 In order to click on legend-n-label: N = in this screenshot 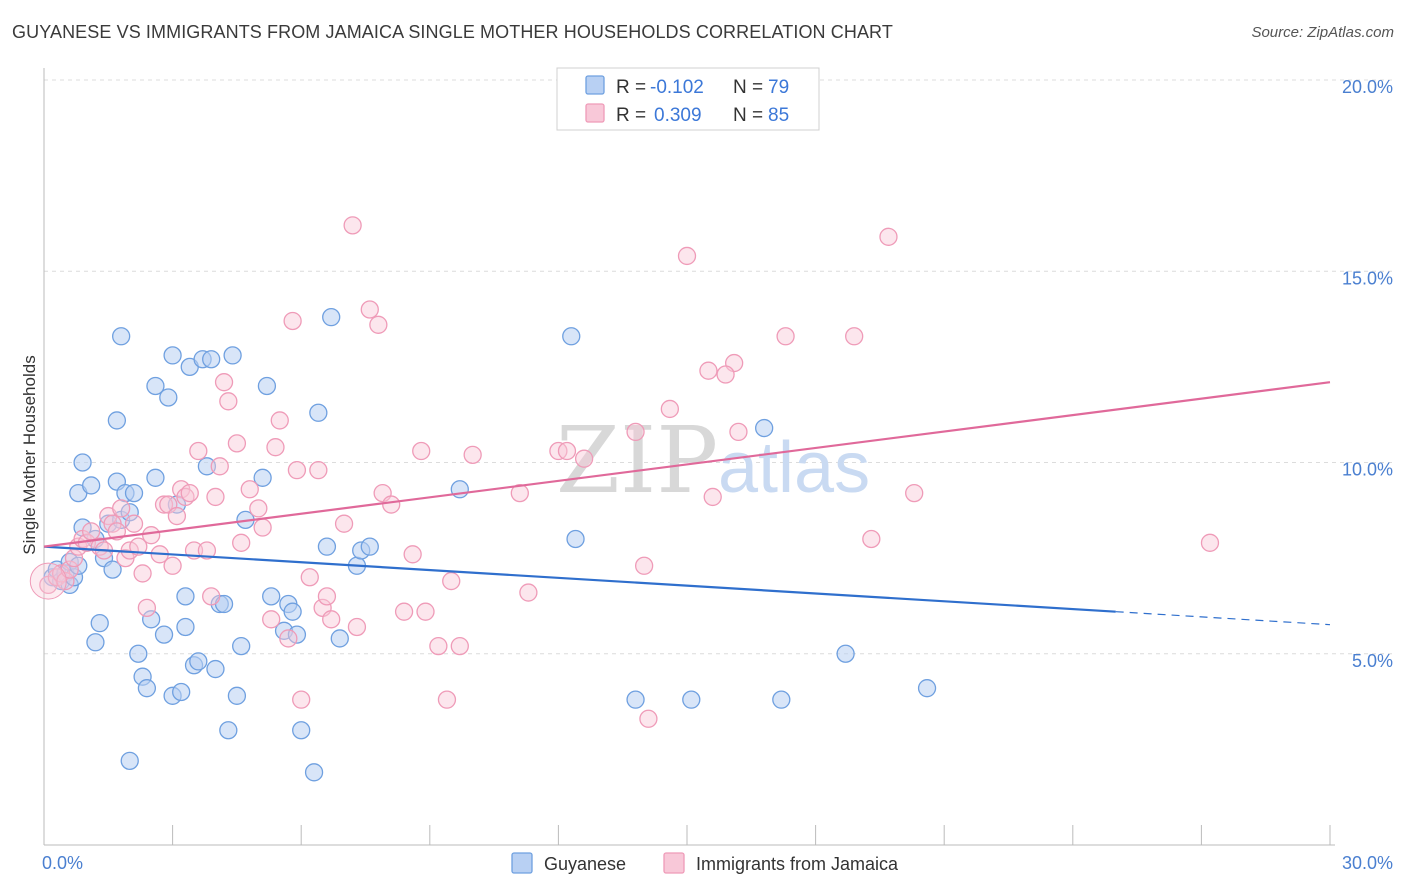, I will do `click(748, 115)`.